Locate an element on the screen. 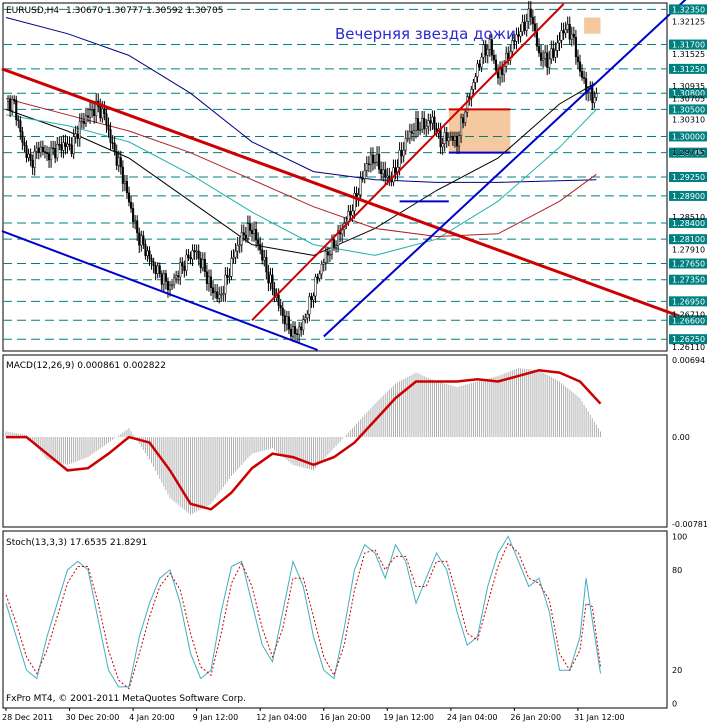  price-tick-label: 1.30310 is located at coordinates (688, 120).